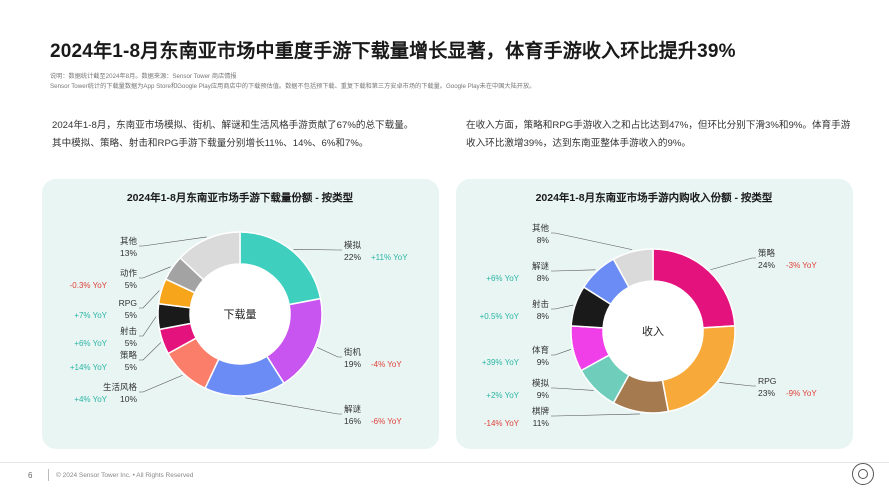 The height and width of the screenshot is (500, 889). What do you see at coordinates (801, 393) in the screenshot?
I see `slice-yoy: -9% YoY` at bounding box center [801, 393].